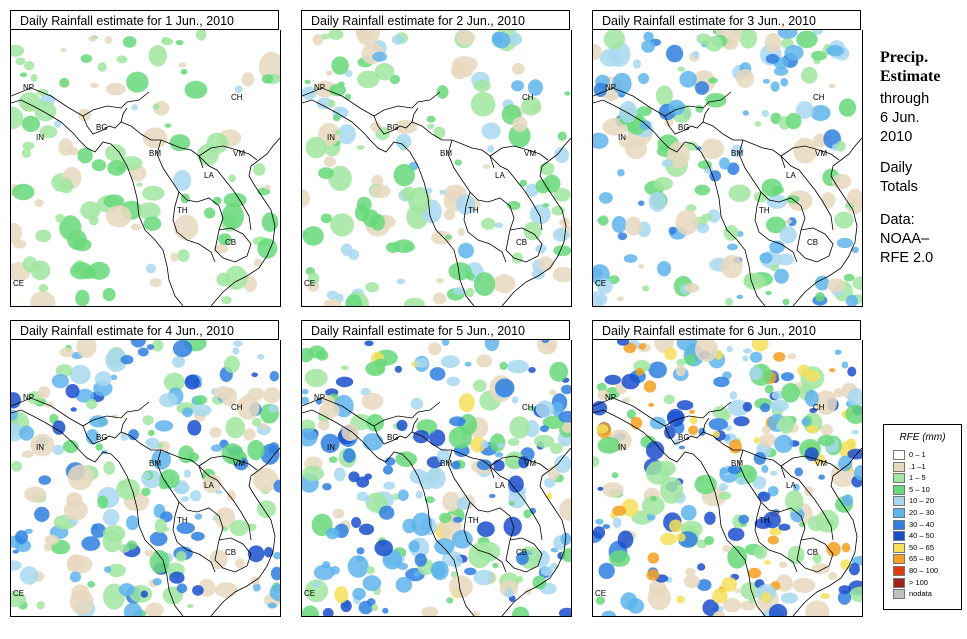  Describe the element at coordinates (144, 330) in the screenshot. I see `panel-title: Daily Rainfall estimate for 4 Jun., 2010` at that location.